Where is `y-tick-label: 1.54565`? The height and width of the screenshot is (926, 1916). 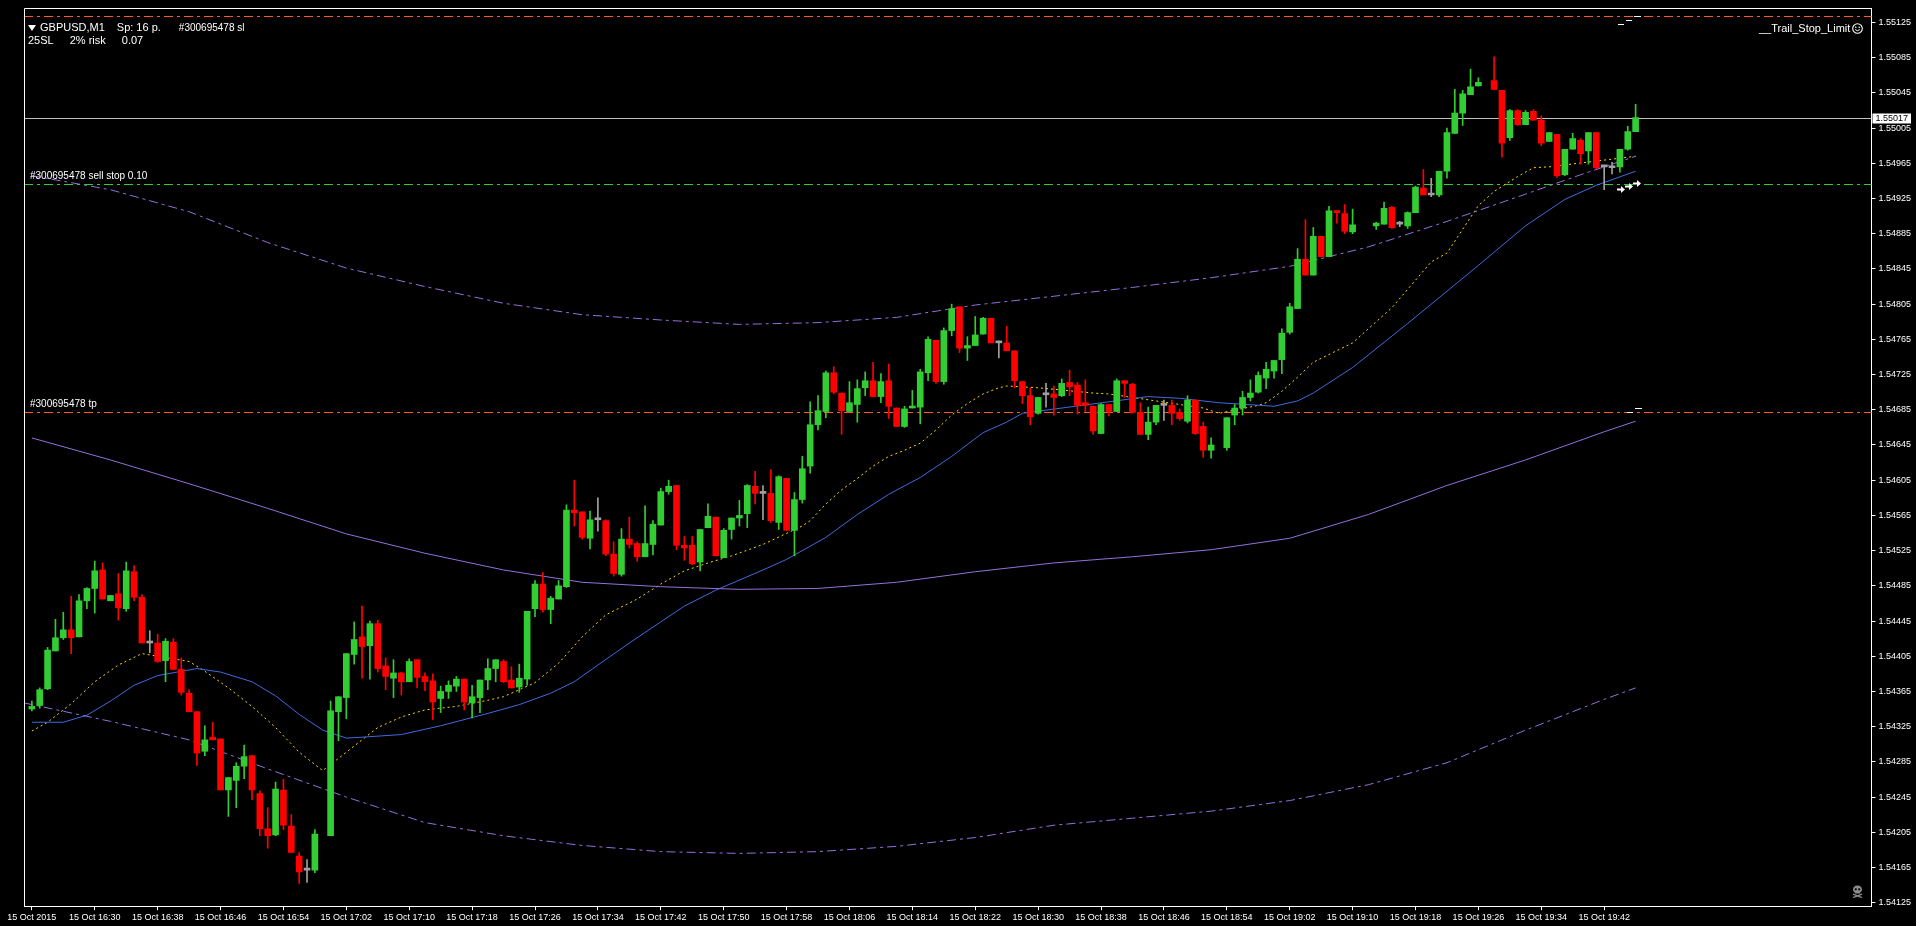 y-tick-label: 1.54565 is located at coordinates (1895, 514).